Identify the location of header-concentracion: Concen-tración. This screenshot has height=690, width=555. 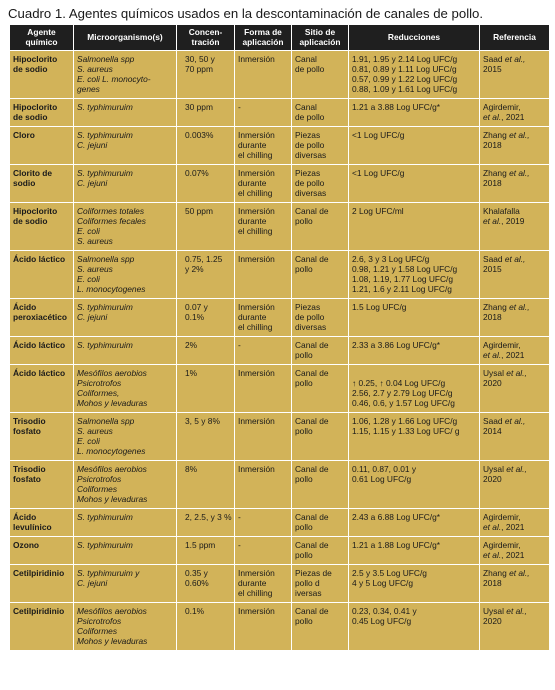
(205, 38).